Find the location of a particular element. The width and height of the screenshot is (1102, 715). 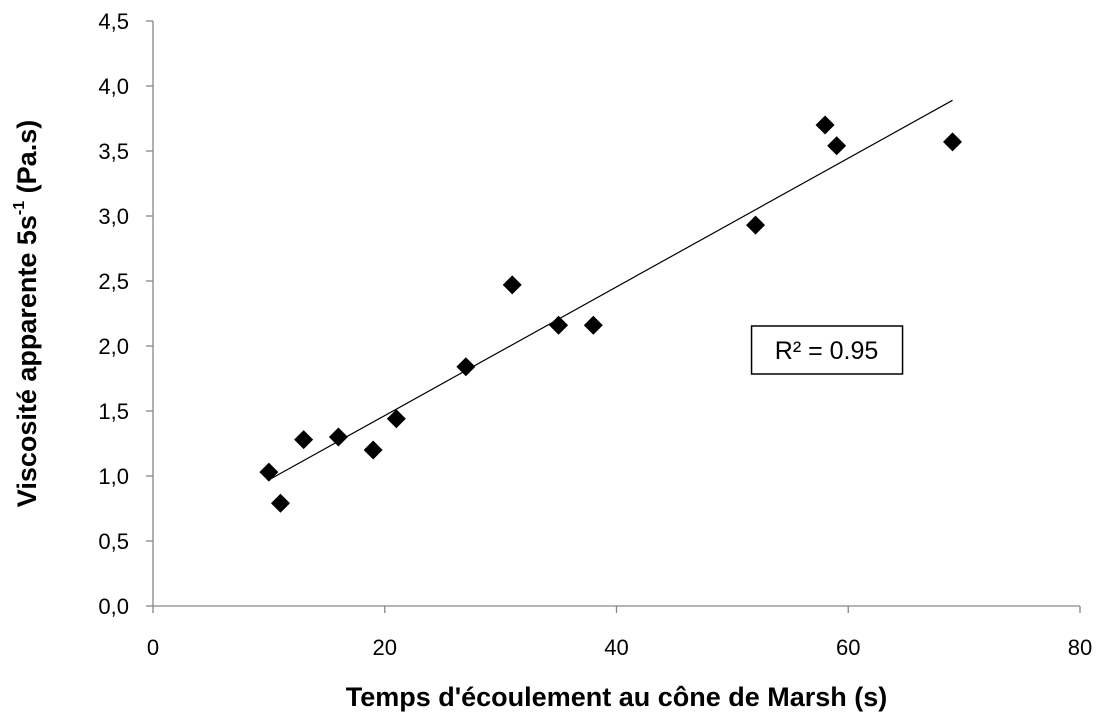

y-tick-label: 3,5 is located at coordinates (113, 151).